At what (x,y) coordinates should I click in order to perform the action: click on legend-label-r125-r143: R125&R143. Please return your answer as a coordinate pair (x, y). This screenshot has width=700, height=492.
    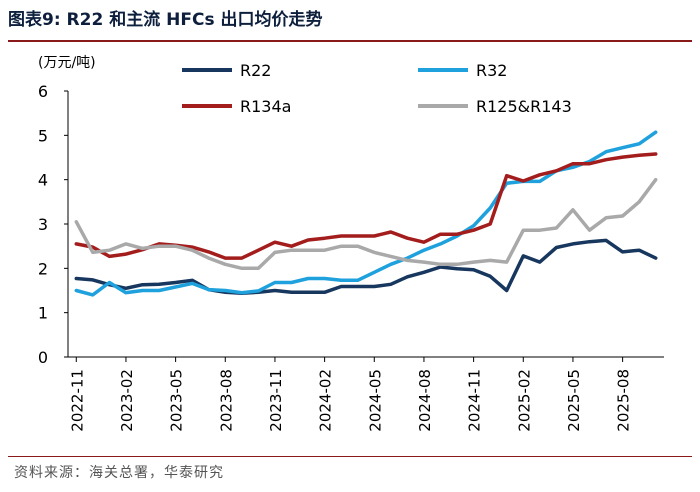
    Looking at the image, I should click on (524, 106).